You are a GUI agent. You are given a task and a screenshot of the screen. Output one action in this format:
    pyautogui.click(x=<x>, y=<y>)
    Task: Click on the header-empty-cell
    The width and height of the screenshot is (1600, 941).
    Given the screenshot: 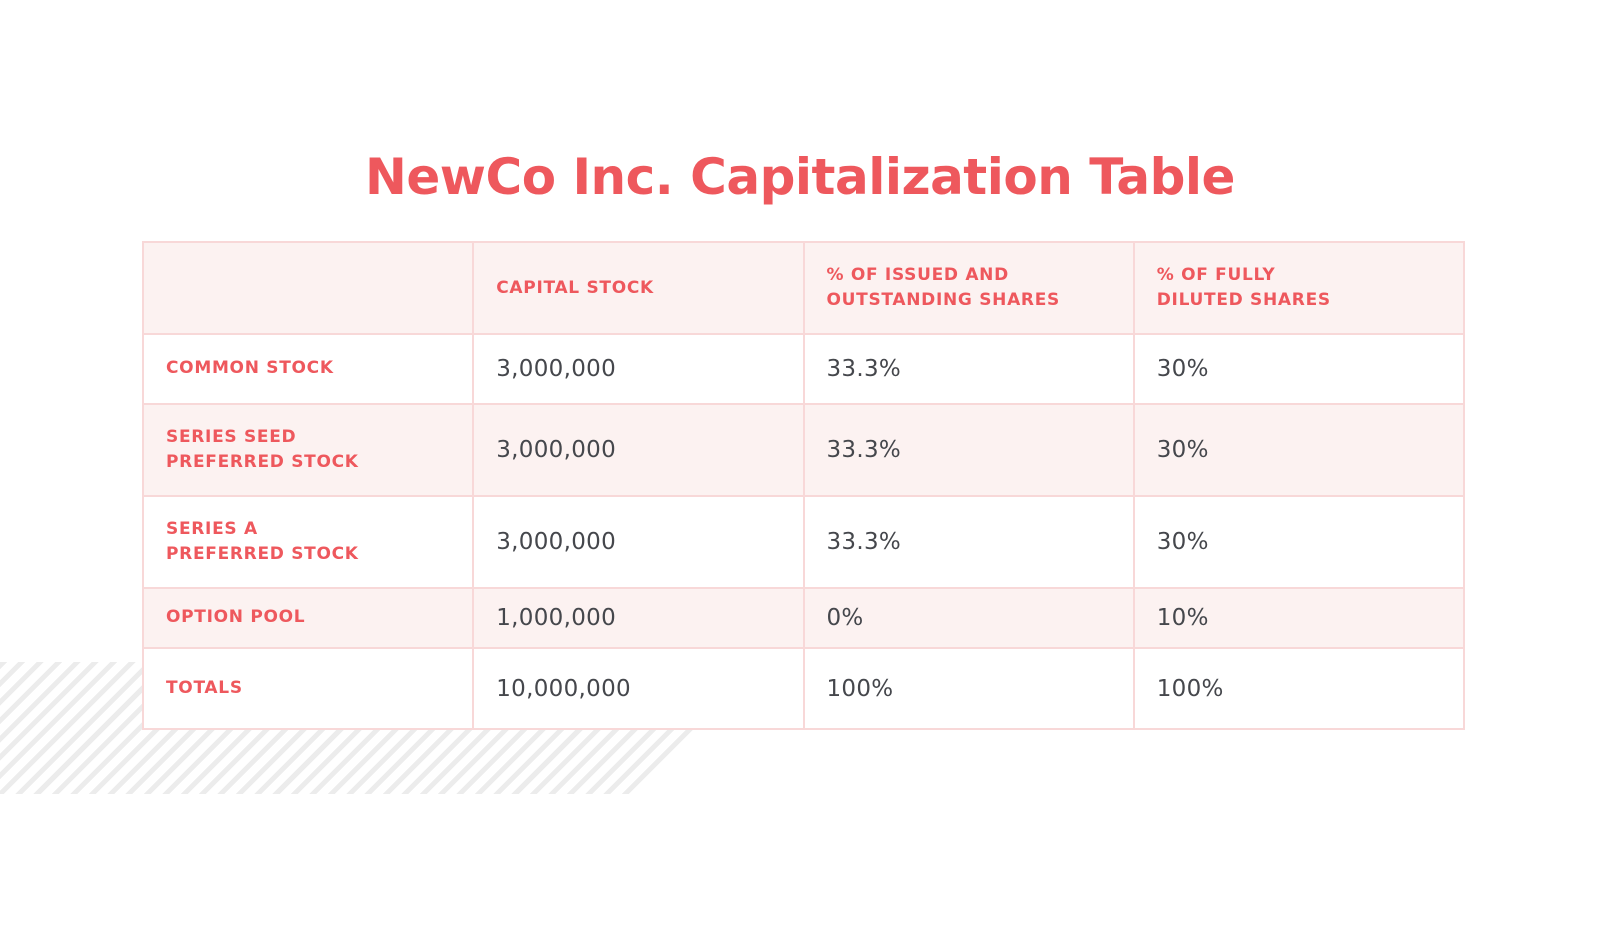 What is the action you would take?
    pyautogui.click(x=308, y=288)
    